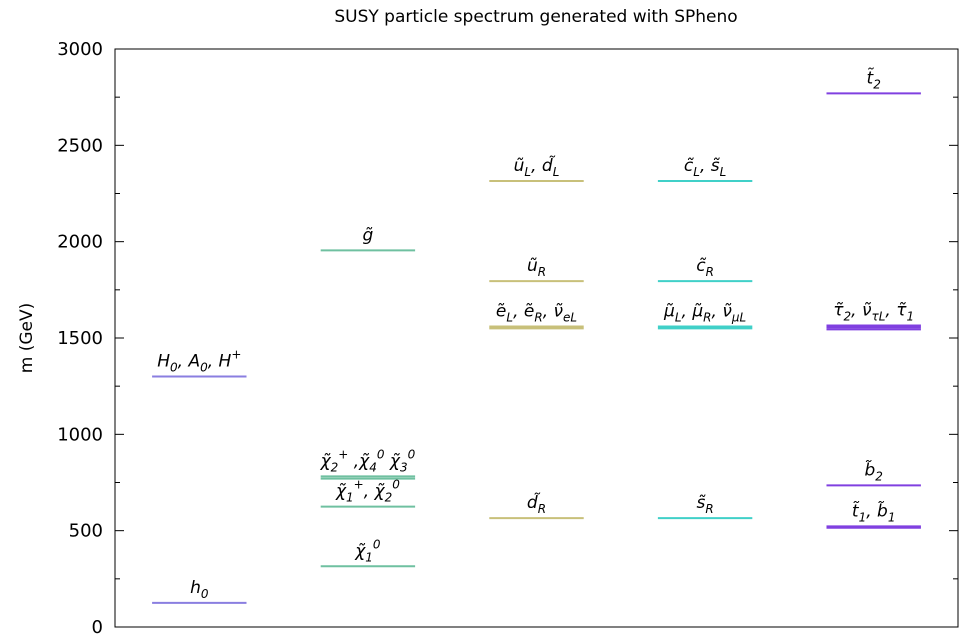  I want to click on label-part: s̃, so click(701, 503).